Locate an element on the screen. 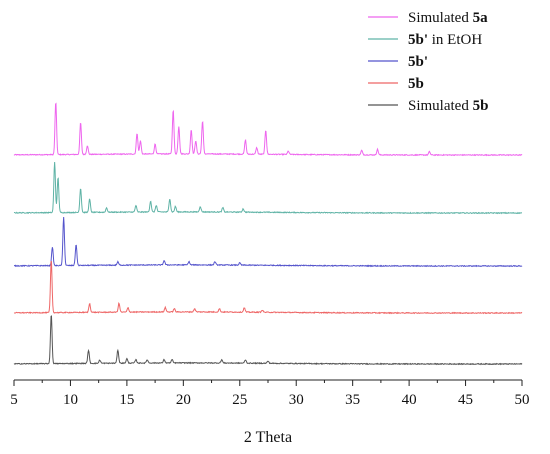  legend-entry-suffix: in EtOH is located at coordinates (455, 40).